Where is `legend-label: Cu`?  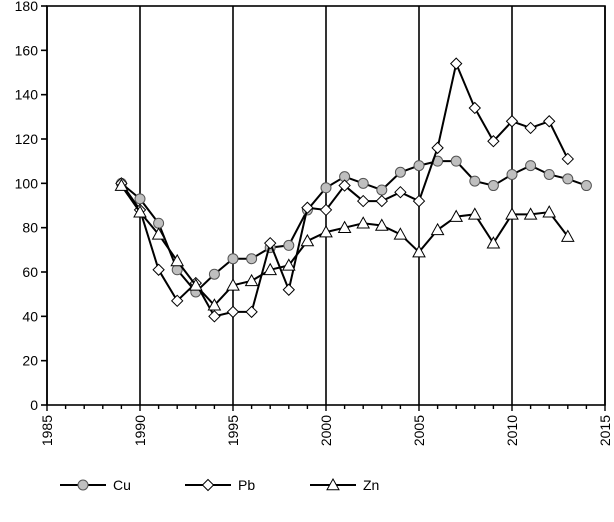
legend-label: Cu is located at coordinates (122, 485).